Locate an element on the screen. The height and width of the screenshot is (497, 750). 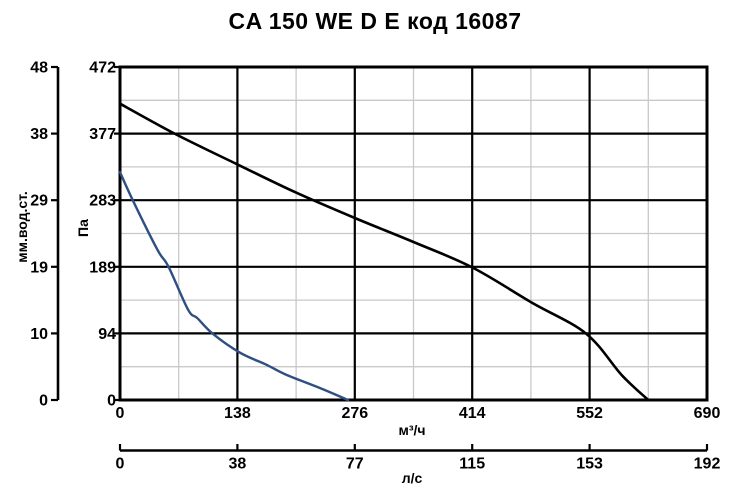
y-axis-unit-pa: Па is located at coordinates (83, 228).